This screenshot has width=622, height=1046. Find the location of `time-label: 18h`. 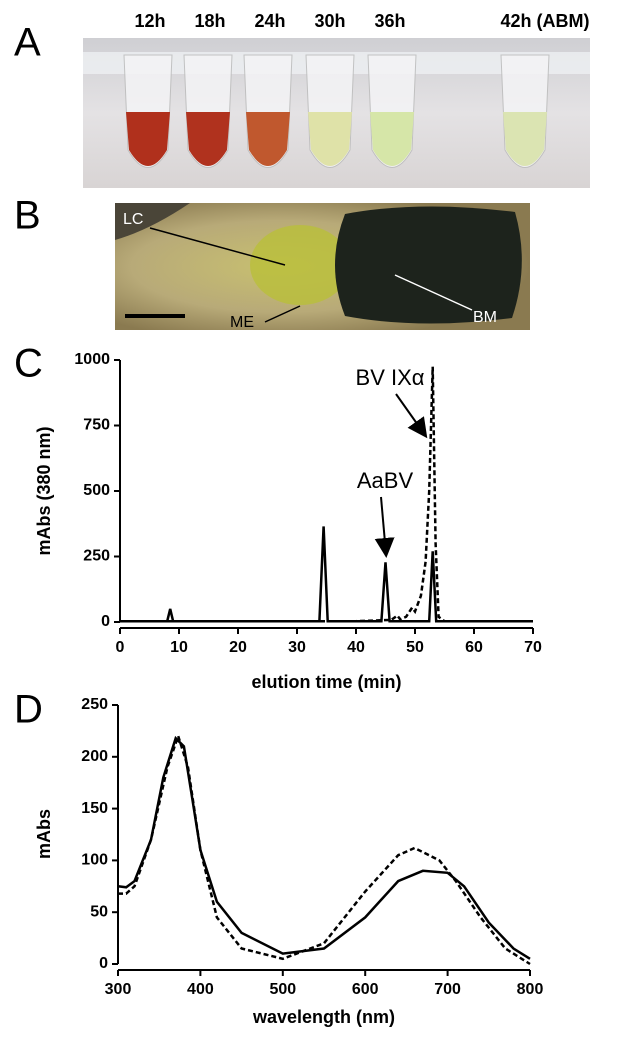

time-label: 18h is located at coordinates (209, 21).